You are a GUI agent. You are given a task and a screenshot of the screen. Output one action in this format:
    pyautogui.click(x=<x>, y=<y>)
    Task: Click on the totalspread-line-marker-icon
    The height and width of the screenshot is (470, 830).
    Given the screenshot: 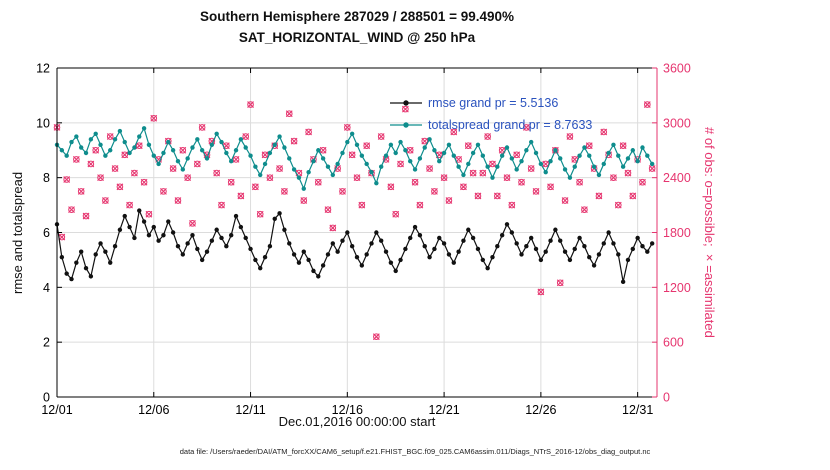 What is the action you would take?
    pyautogui.click(x=406, y=125)
    